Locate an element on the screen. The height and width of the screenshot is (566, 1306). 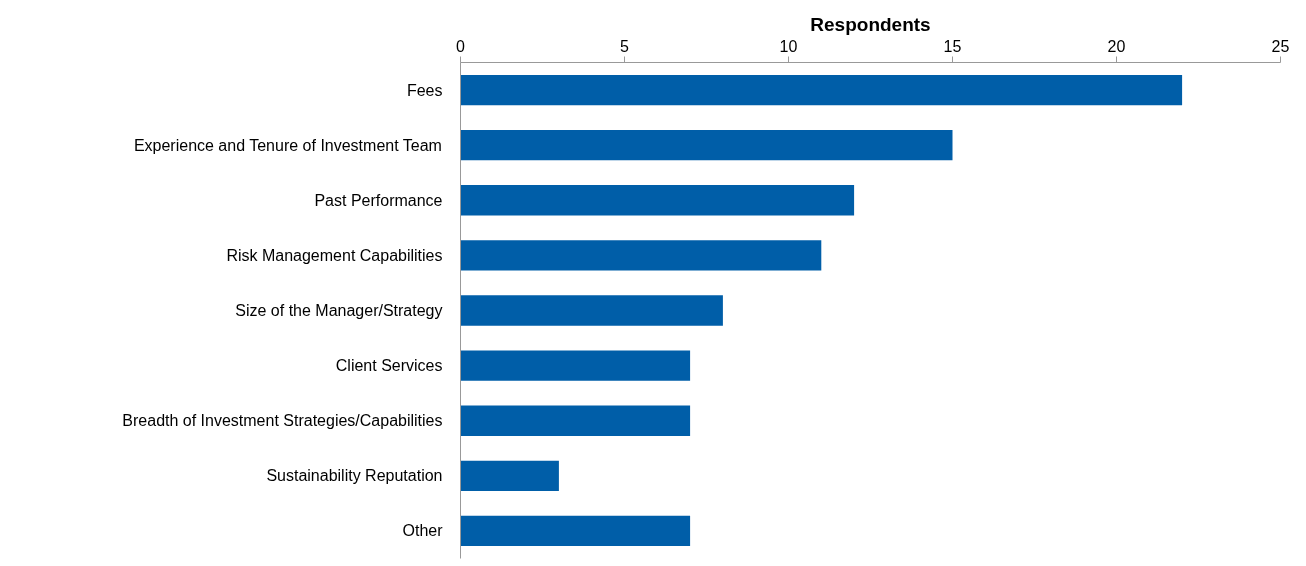
x-tick-label: 0 is located at coordinates (461, 46).